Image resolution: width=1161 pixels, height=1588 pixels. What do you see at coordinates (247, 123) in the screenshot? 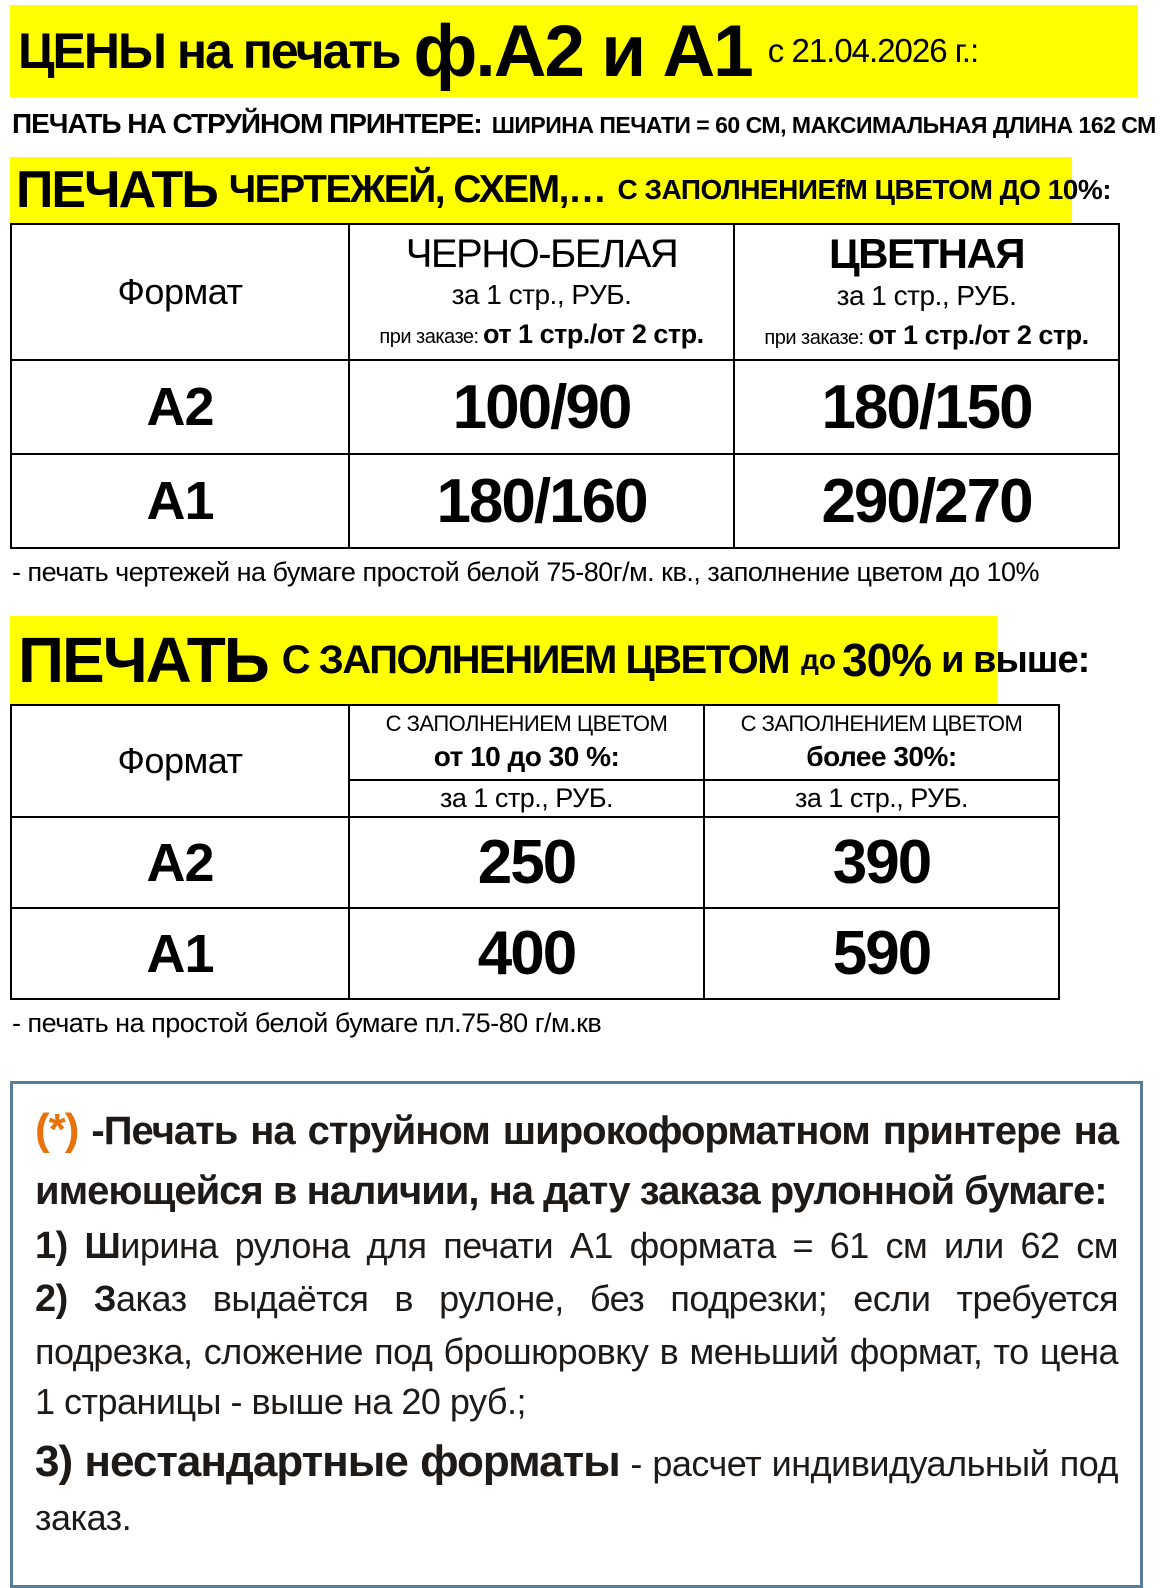
I see `printer-subtitle-lead: ПЕЧАТЬ НА СТРУЙНОМ ПРИНТЕРЕ:` at bounding box center [247, 123].